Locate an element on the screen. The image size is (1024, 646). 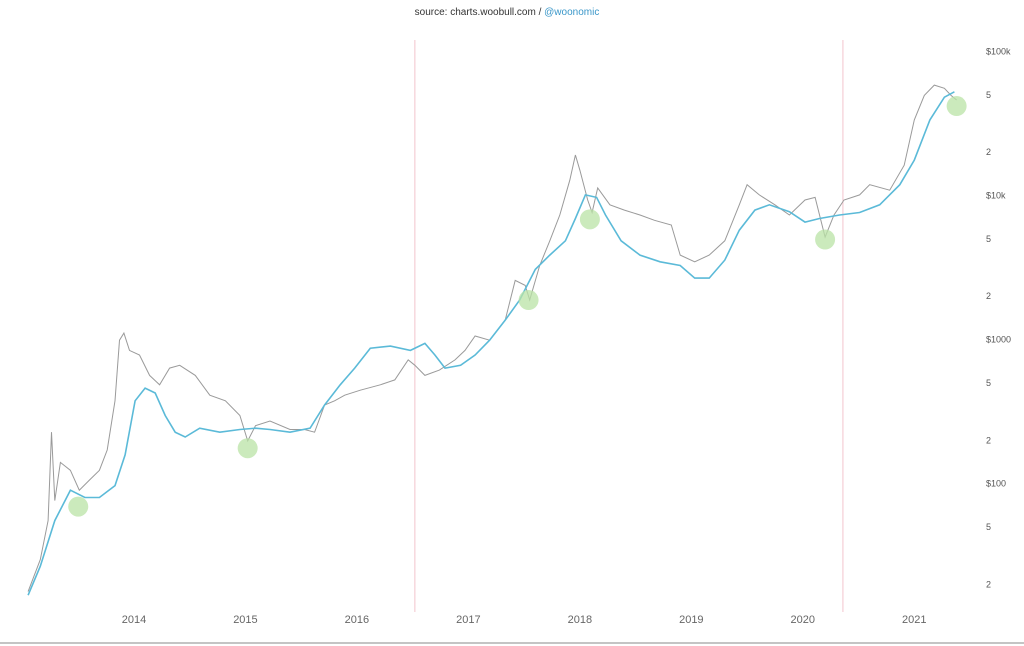
chart-source: source: charts.woobull.com / @woonomic is located at coordinates (507, 12).